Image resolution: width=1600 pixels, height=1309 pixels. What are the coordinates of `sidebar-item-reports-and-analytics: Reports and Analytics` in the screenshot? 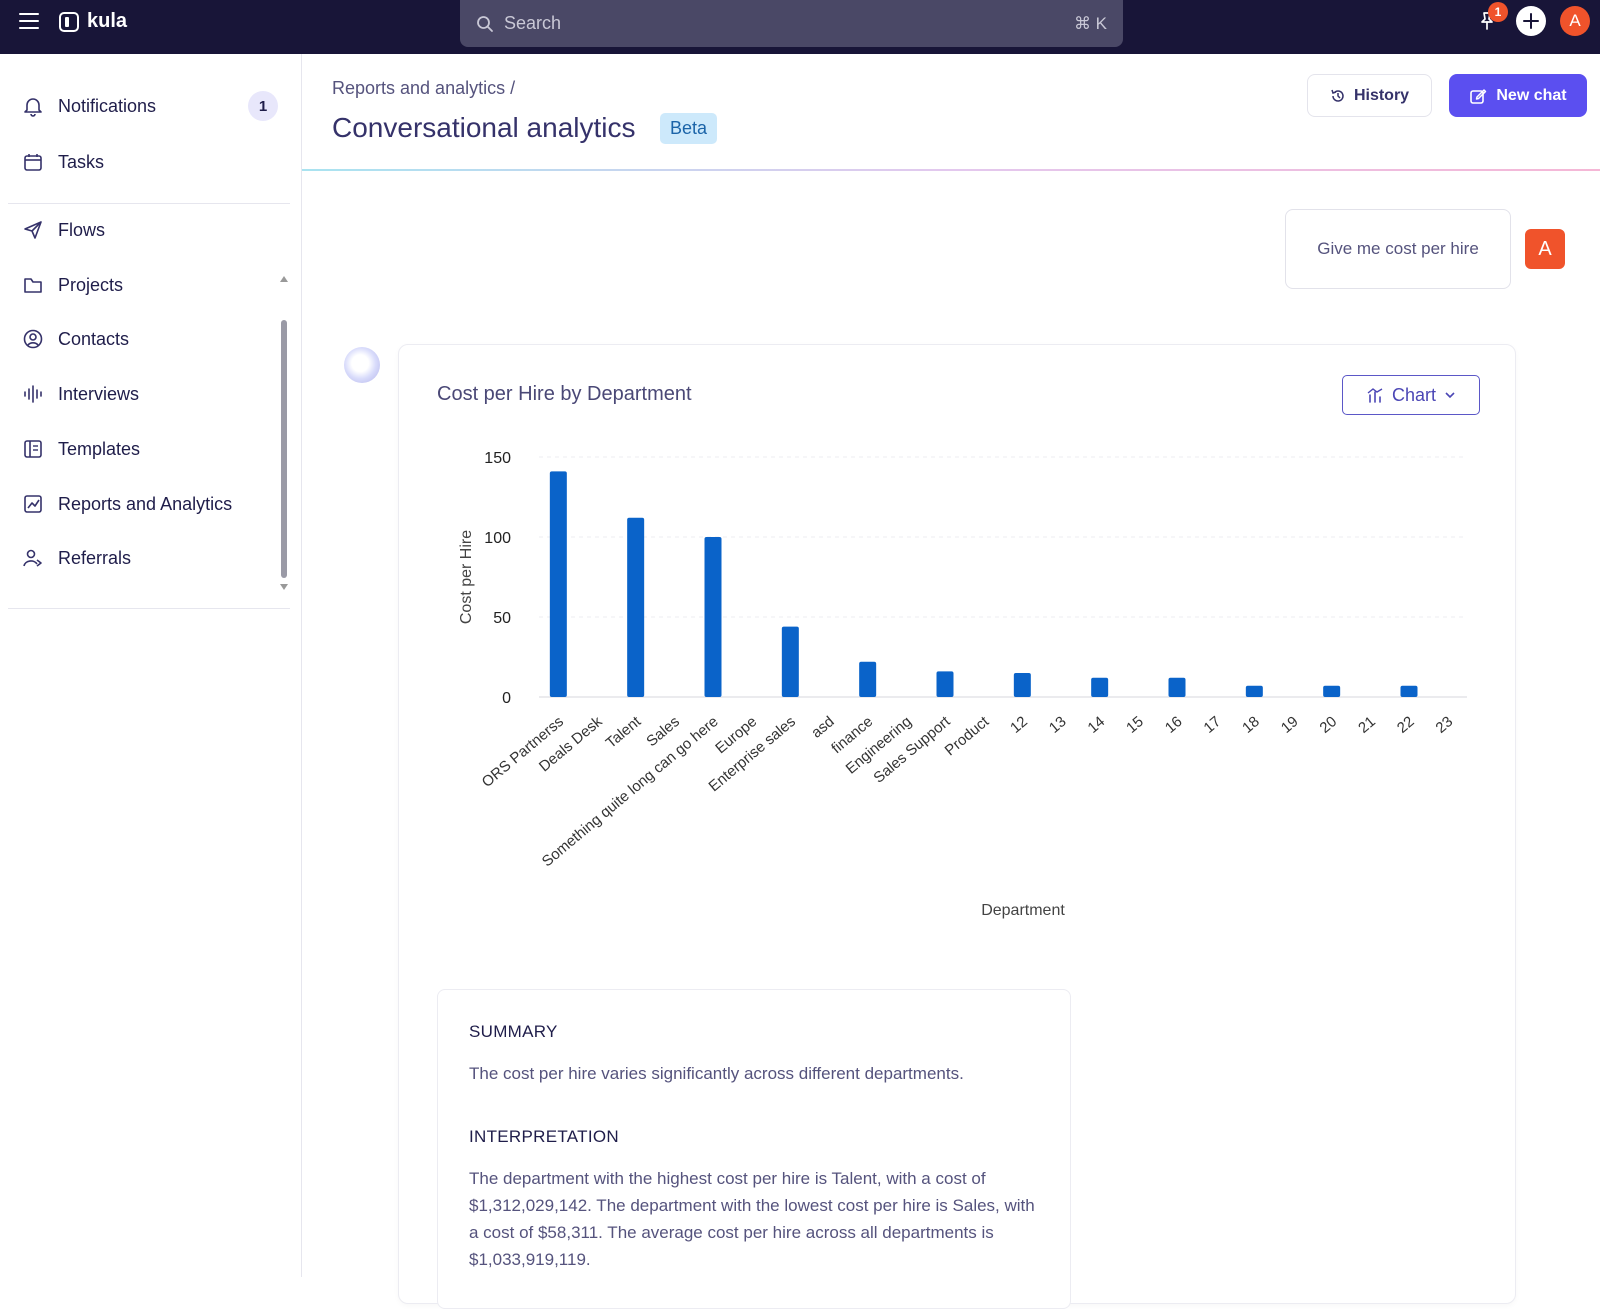 It's located at (127, 504).